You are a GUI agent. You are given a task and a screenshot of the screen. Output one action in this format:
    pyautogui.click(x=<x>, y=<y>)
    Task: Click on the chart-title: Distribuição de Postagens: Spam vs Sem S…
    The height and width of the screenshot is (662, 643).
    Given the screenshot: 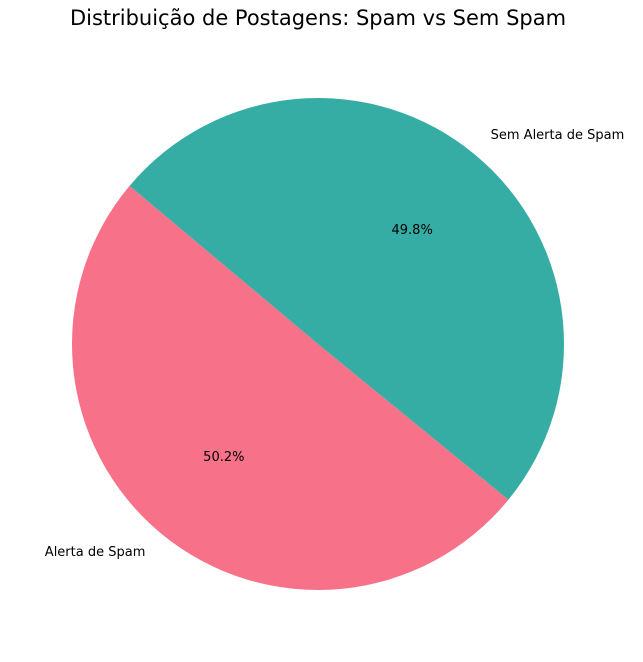 What is the action you would take?
    pyautogui.click(x=318, y=18)
    